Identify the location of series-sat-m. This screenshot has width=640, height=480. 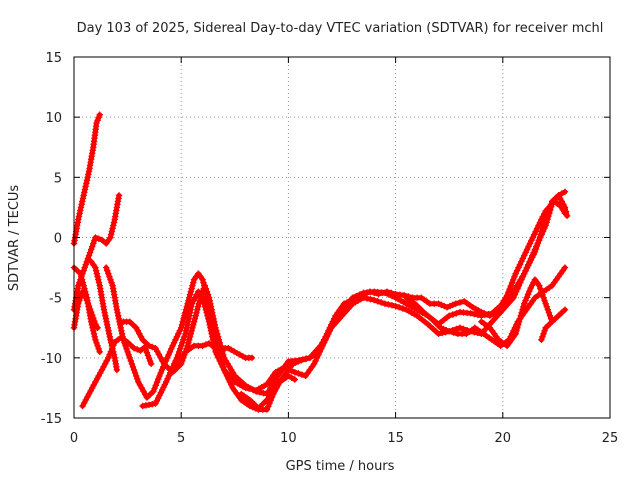
(517, 312).